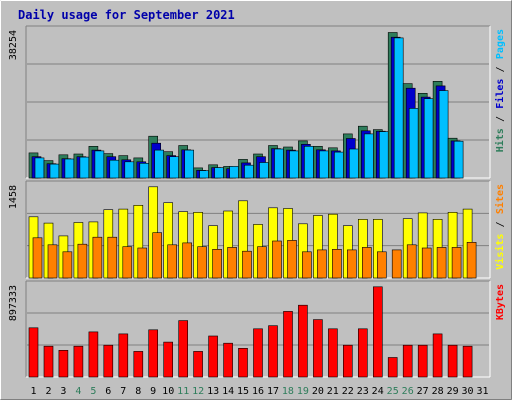 This screenshot has height=400, width=512. Describe the element at coordinates (408, 391) in the screenshot. I see `x-tick-label-26: 26` at that location.